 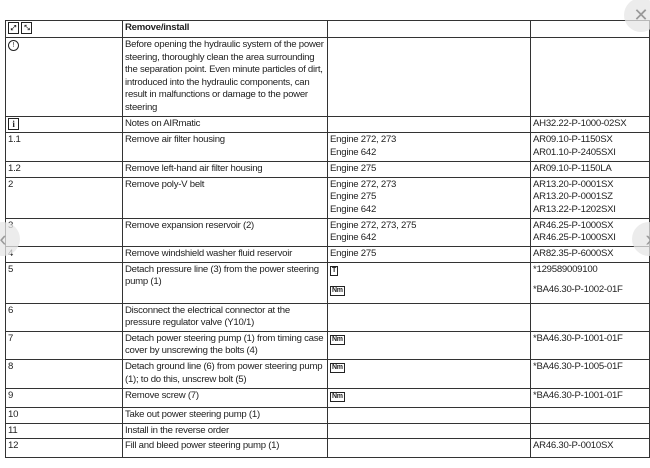 I want to click on reference-link: AR13.20-P-0001SX, so click(x=573, y=184).